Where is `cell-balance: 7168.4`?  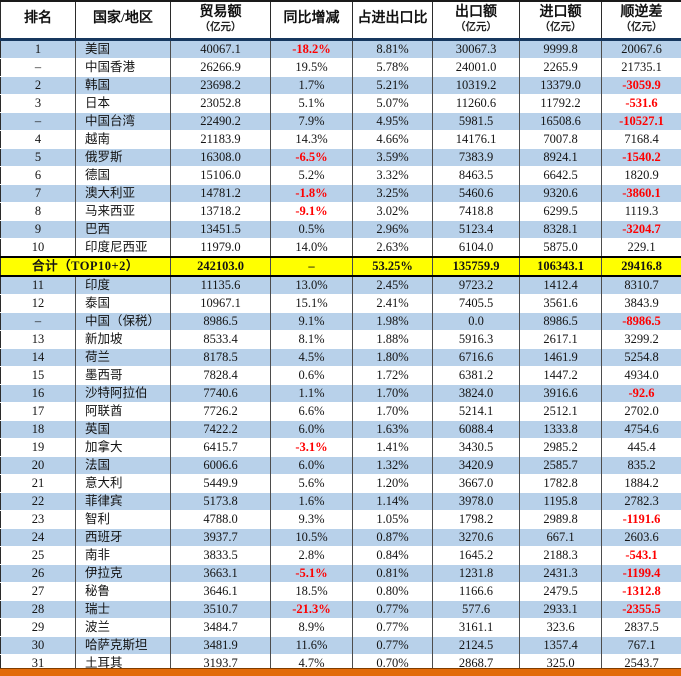 cell-balance: 7168.4 is located at coordinates (641, 138).